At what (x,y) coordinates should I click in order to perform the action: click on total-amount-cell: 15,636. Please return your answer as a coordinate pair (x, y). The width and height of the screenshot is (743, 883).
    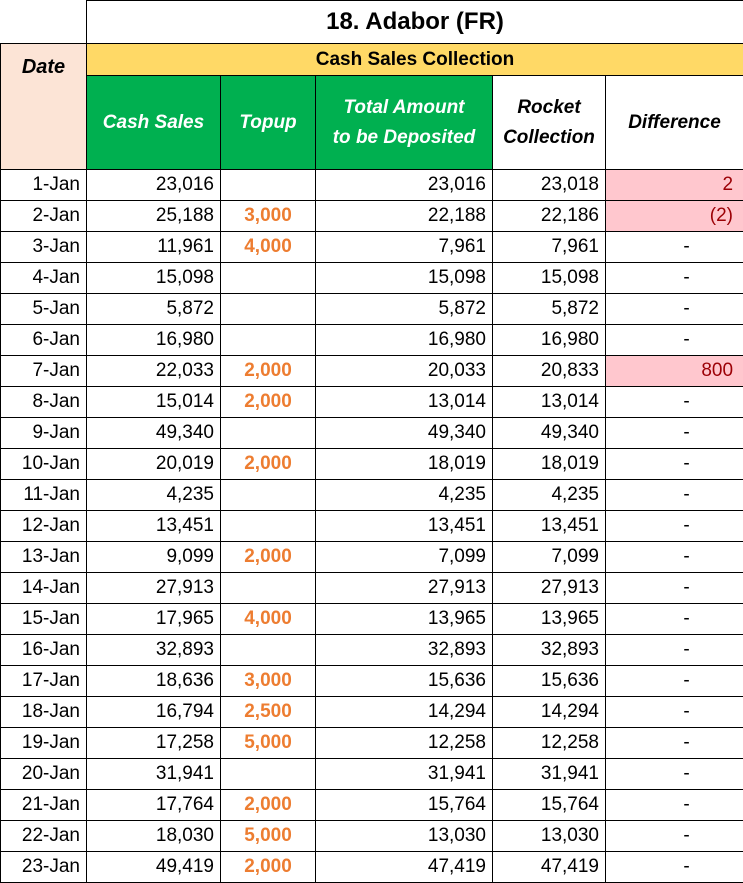
    Looking at the image, I should click on (404, 681).